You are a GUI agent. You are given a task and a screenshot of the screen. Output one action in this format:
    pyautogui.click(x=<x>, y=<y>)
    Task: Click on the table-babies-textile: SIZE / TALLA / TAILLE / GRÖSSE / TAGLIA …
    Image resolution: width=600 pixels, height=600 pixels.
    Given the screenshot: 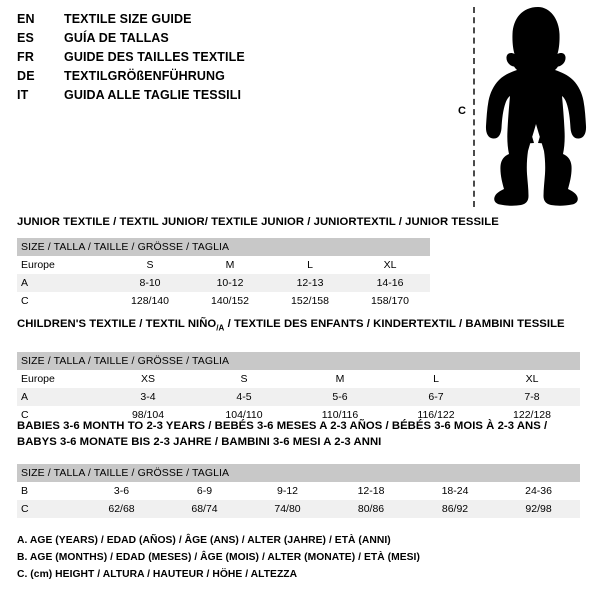 What is the action you would take?
    pyautogui.click(x=299, y=491)
    